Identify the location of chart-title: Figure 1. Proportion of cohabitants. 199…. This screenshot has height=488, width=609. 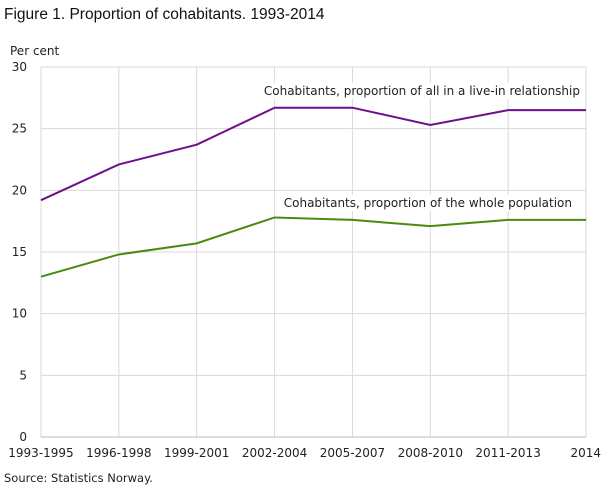
(164, 14).